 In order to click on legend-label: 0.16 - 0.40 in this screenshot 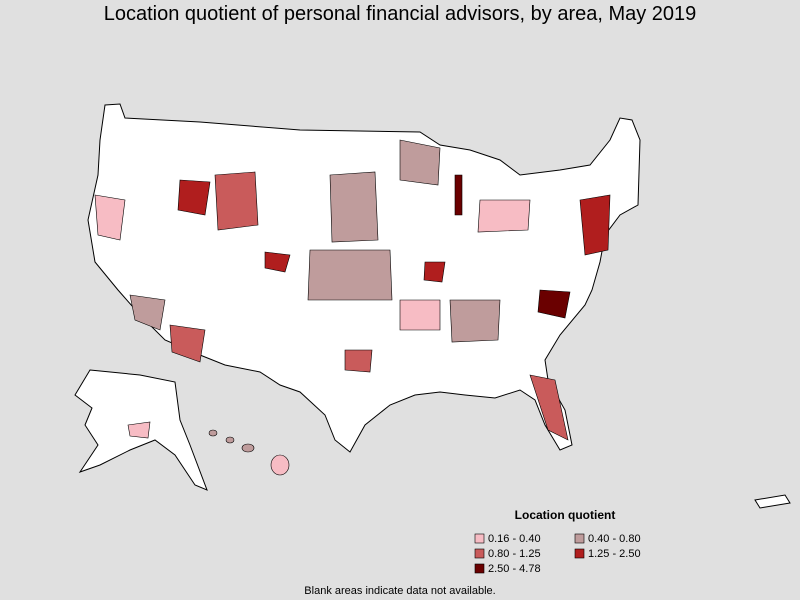, I will do `click(514, 539)`.